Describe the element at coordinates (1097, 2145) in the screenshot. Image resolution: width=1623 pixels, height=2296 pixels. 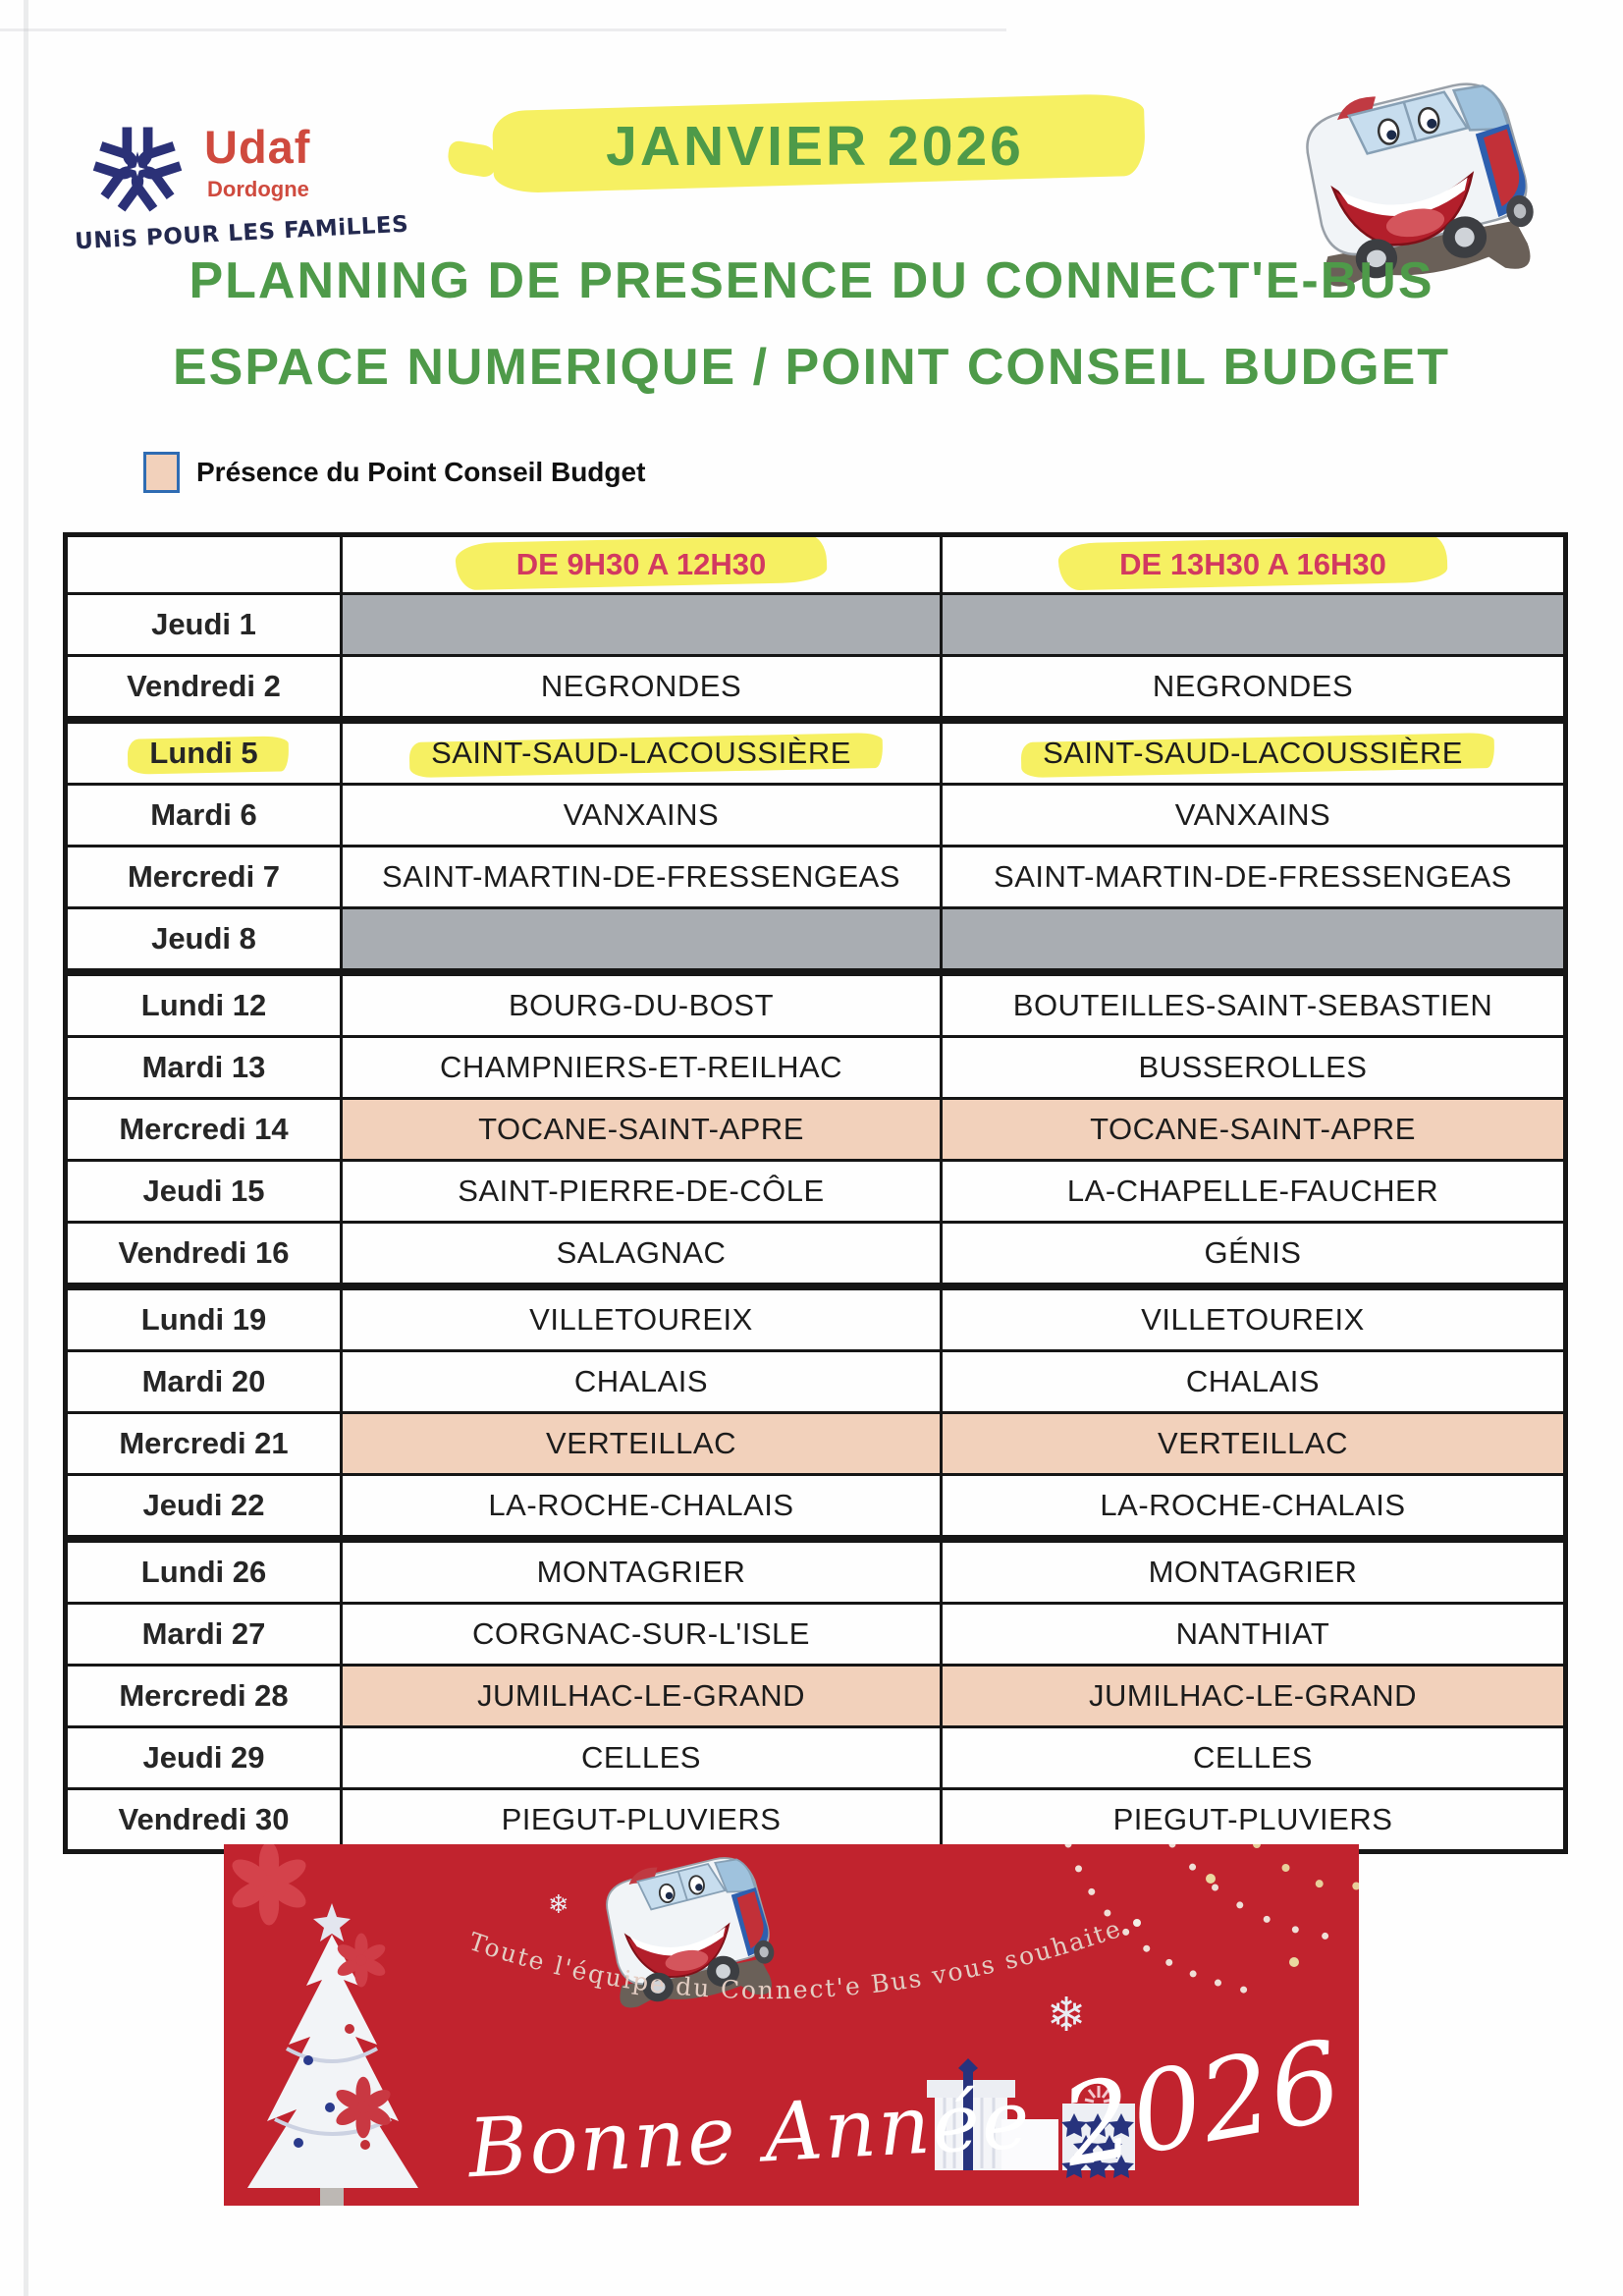
I see `star-pattern` at that location.